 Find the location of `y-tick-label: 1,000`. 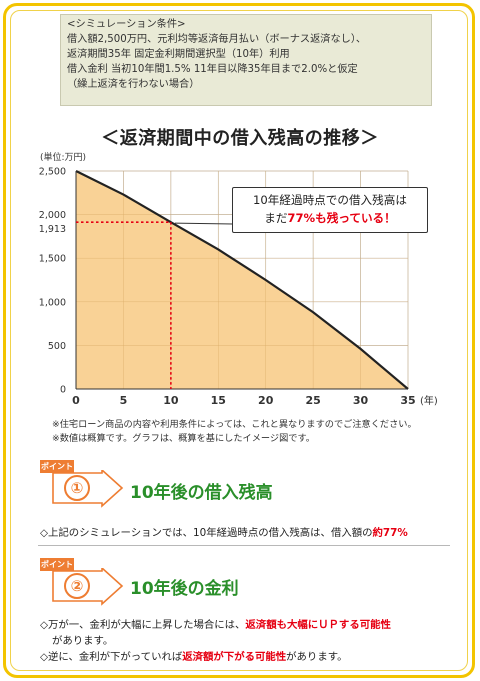

y-tick-label: 1,000 is located at coordinates (52, 302).